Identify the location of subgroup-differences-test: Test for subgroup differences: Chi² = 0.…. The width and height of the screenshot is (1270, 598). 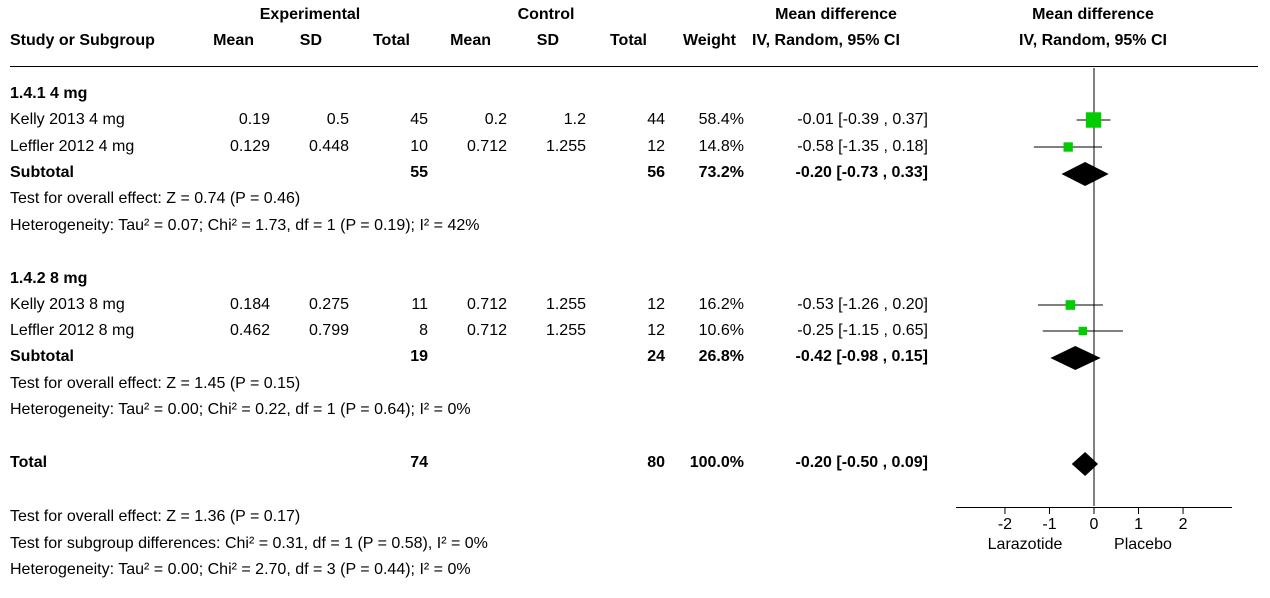
(249, 543).